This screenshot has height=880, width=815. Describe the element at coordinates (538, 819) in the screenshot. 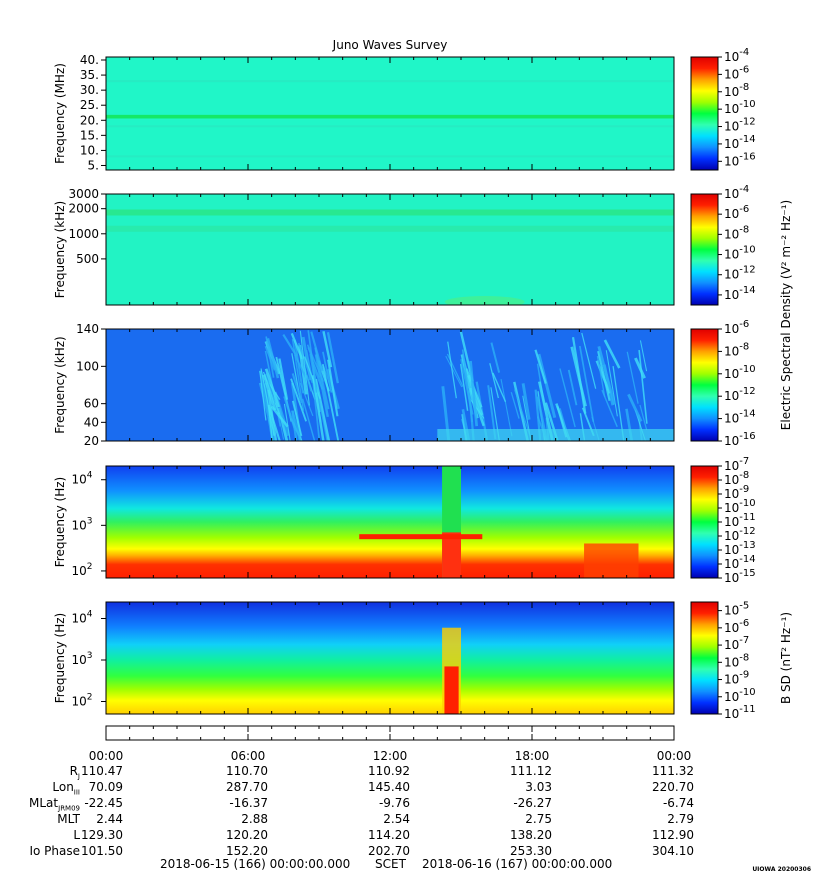

I see `ephemeris-value: 2.75` at that location.